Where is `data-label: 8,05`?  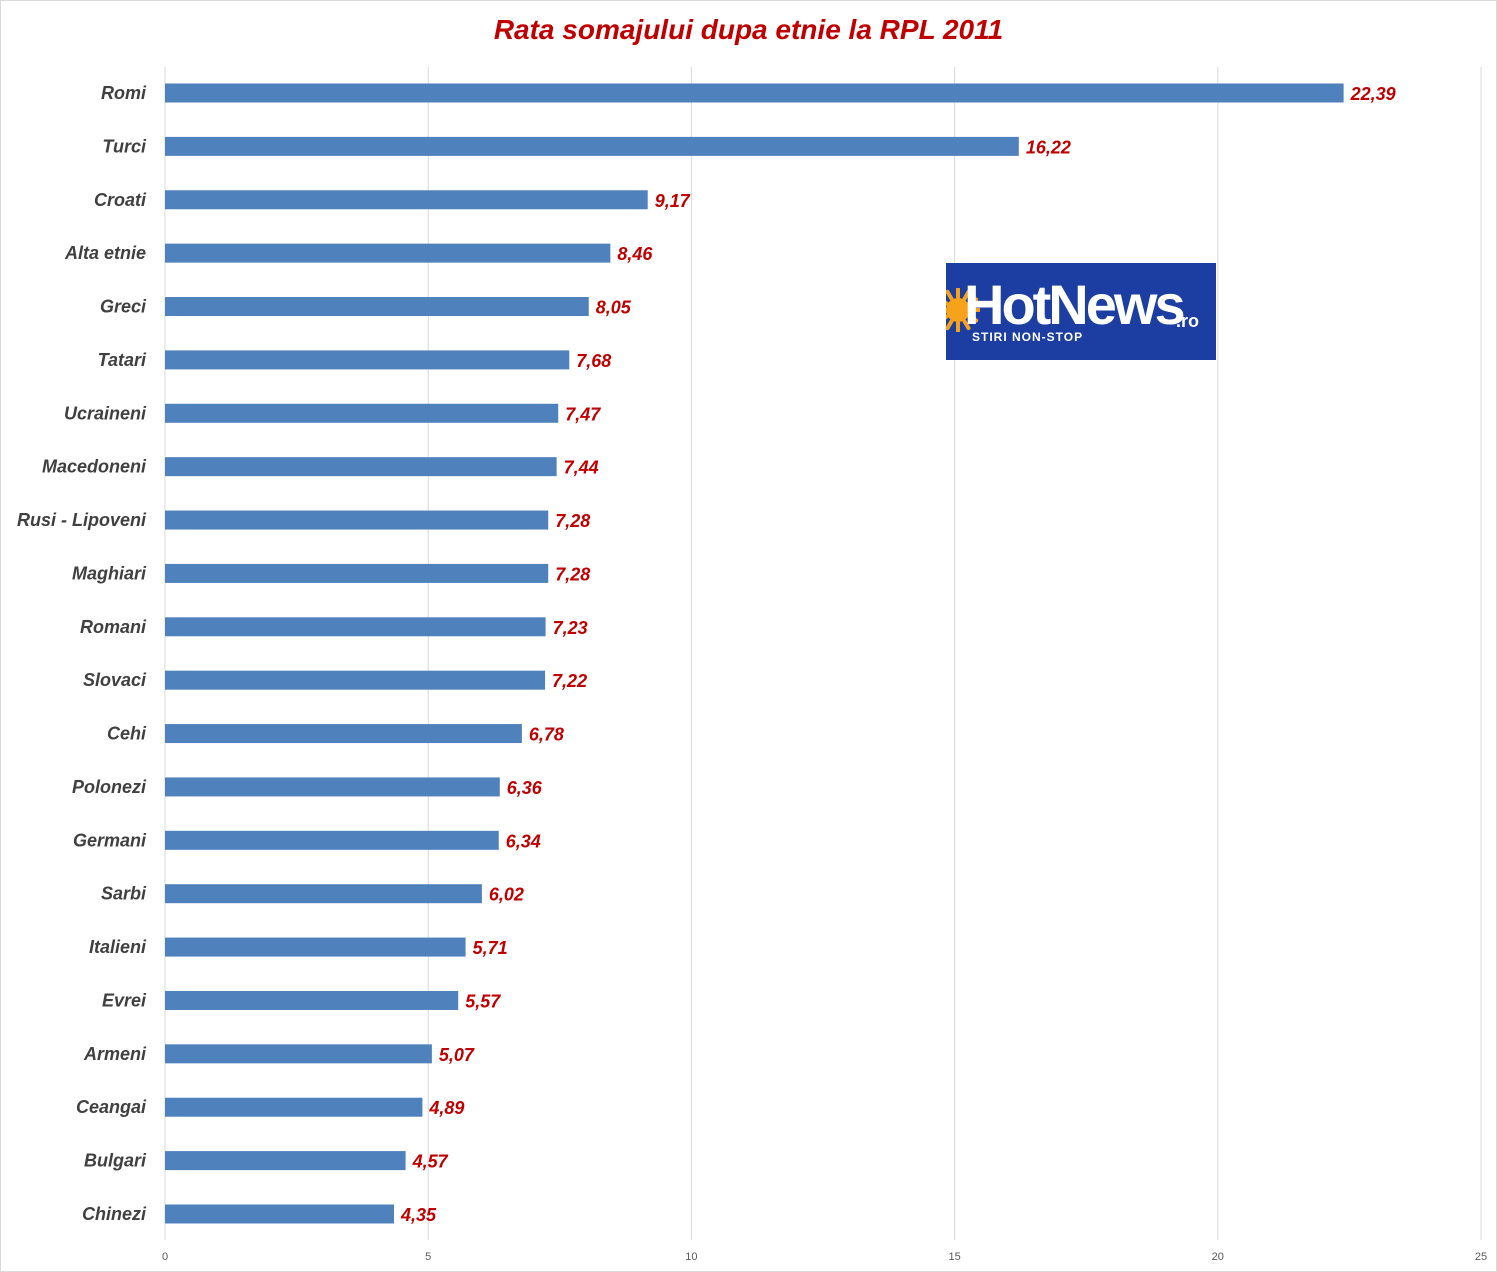
data-label: 8,05 is located at coordinates (614, 308).